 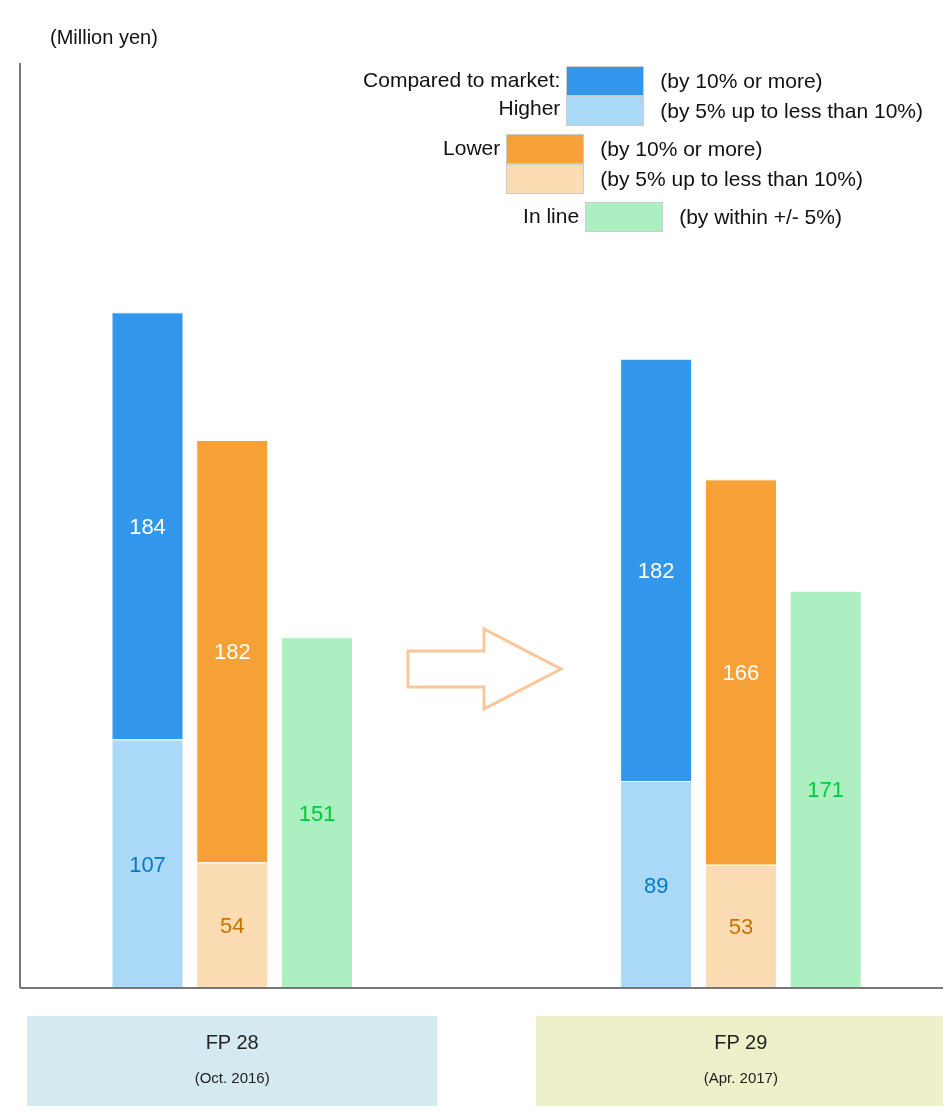 I want to click on x-tick-label: FP 28 (Oct. 2016), so click(x=232, y=1058).